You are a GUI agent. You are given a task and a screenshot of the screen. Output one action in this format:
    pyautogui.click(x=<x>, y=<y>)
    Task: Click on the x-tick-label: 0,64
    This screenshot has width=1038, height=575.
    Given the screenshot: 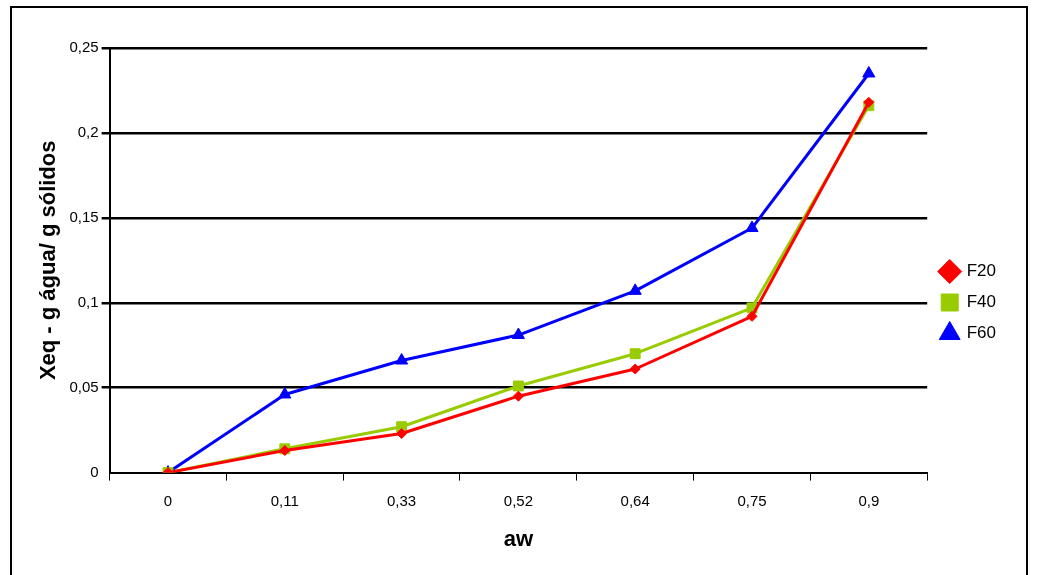 What is the action you would take?
    pyautogui.click(x=635, y=500)
    